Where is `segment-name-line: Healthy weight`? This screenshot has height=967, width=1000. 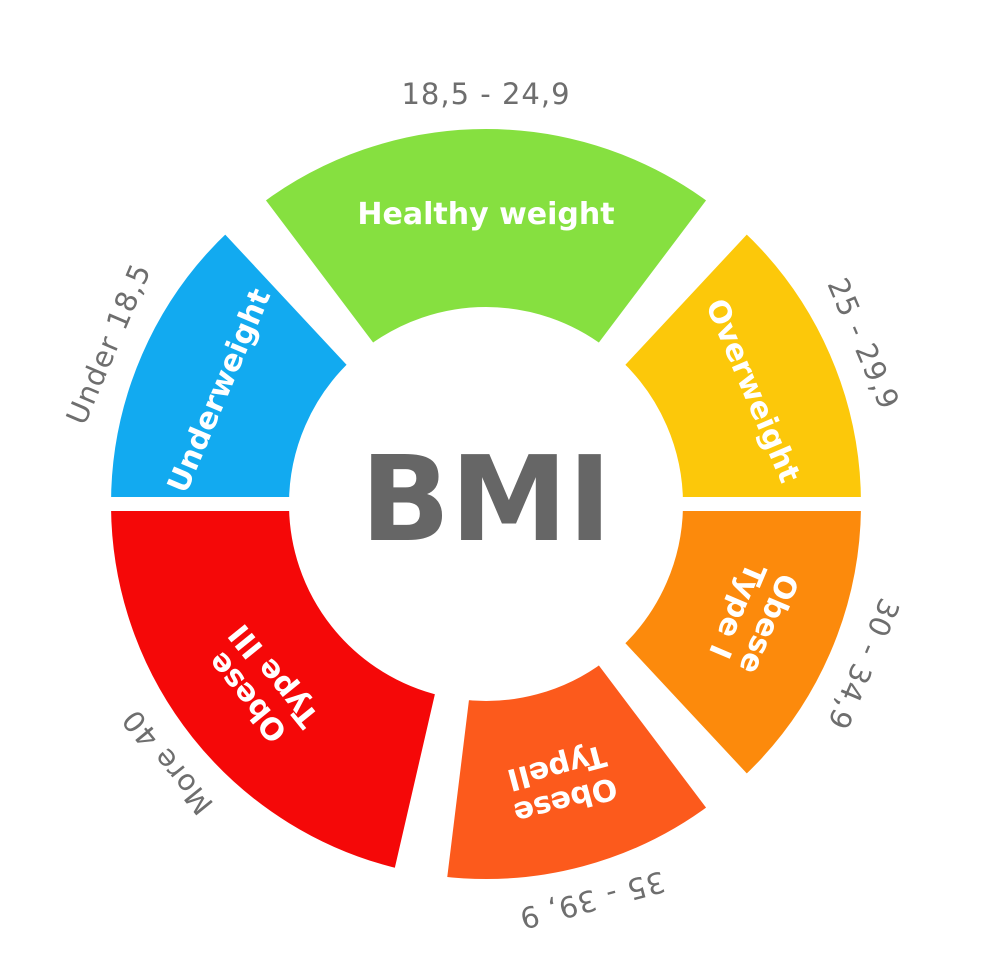 segment-name-line: Healthy weight is located at coordinates (485, 214).